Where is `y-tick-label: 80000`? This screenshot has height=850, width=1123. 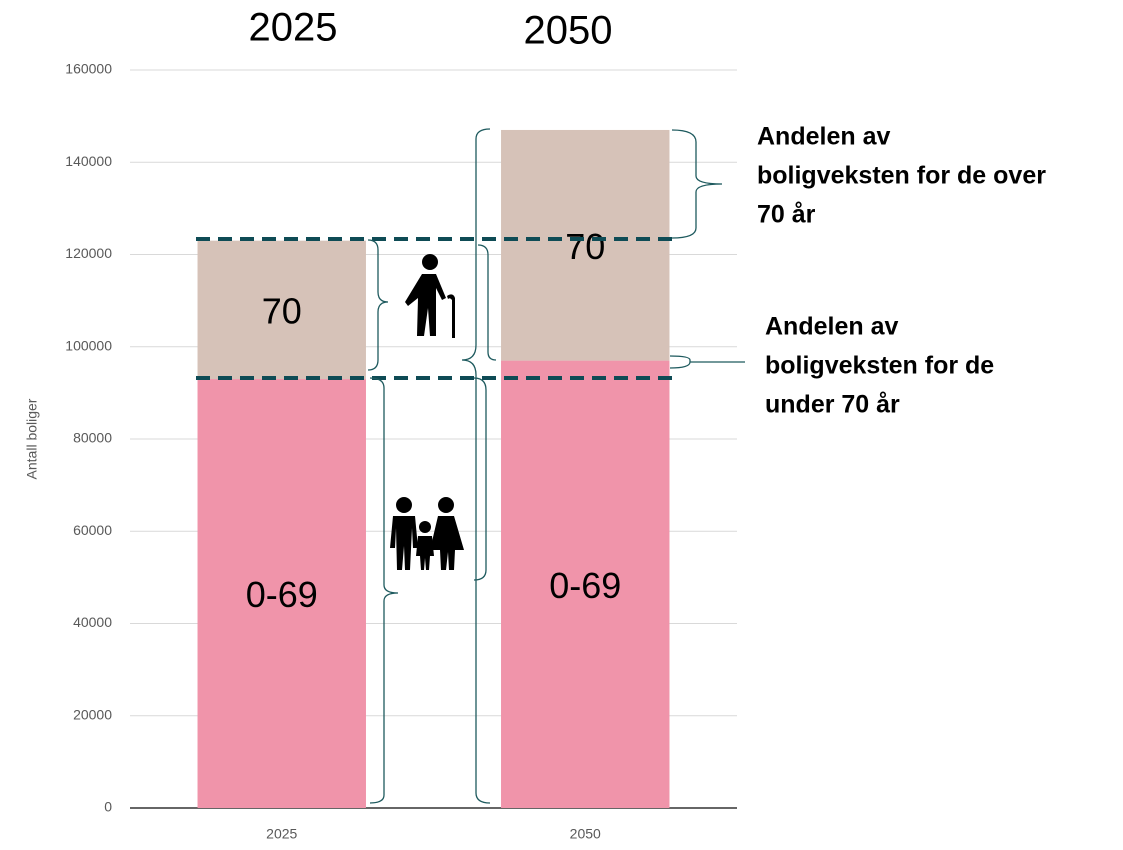
y-tick-label: 80000 is located at coordinates (92, 438).